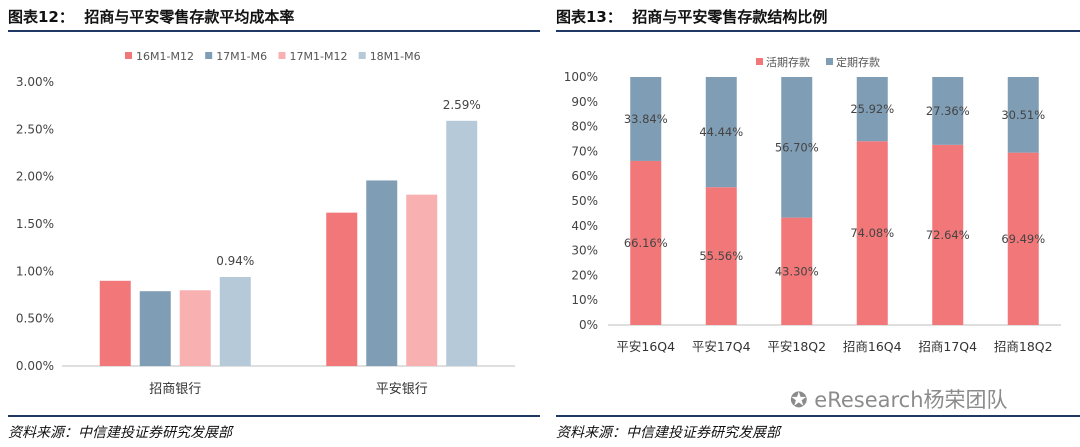 This screenshot has width=1080, height=447. Describe the element at coordinates (584, 275) in the screenshot. I see `y-tick-label: 20%` at that location.